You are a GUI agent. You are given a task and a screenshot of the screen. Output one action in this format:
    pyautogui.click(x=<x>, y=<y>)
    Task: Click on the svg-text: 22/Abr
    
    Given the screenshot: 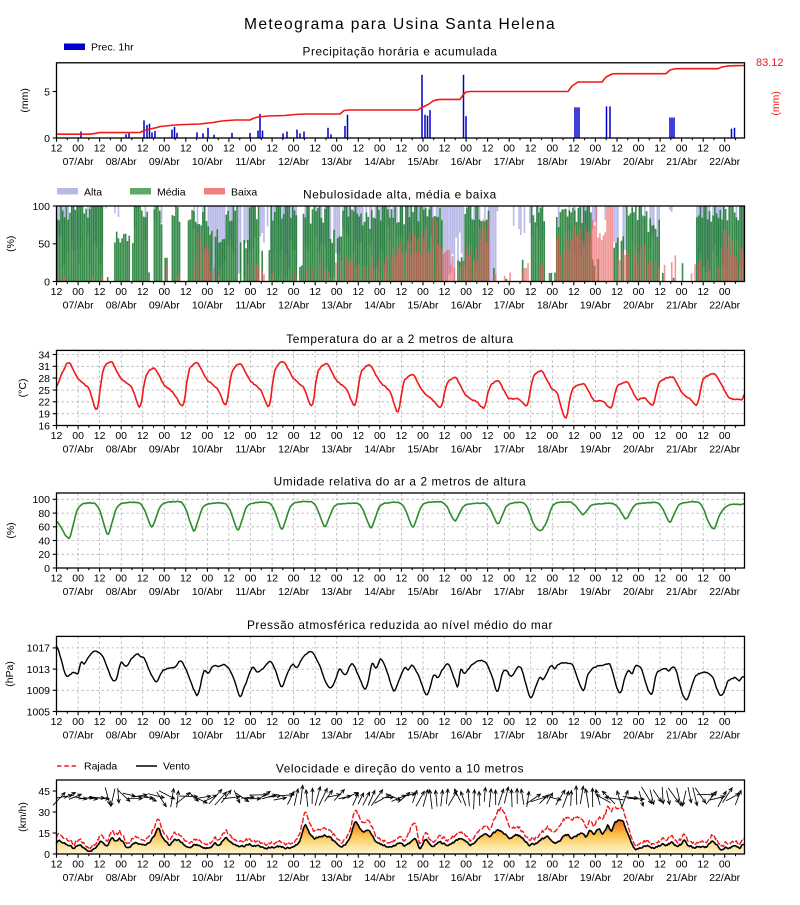 What is the action you would take?
    pyautogui.click(x=724, y=162)
    